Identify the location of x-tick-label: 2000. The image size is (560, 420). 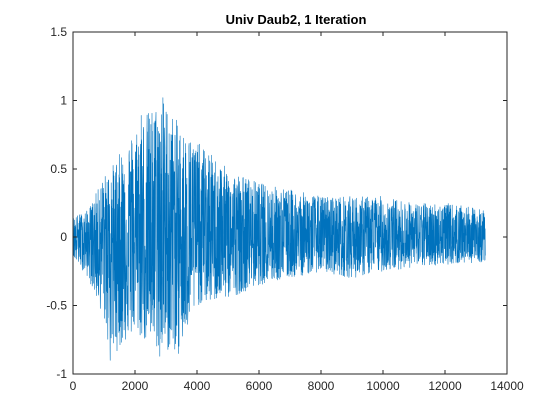
(135, 386).